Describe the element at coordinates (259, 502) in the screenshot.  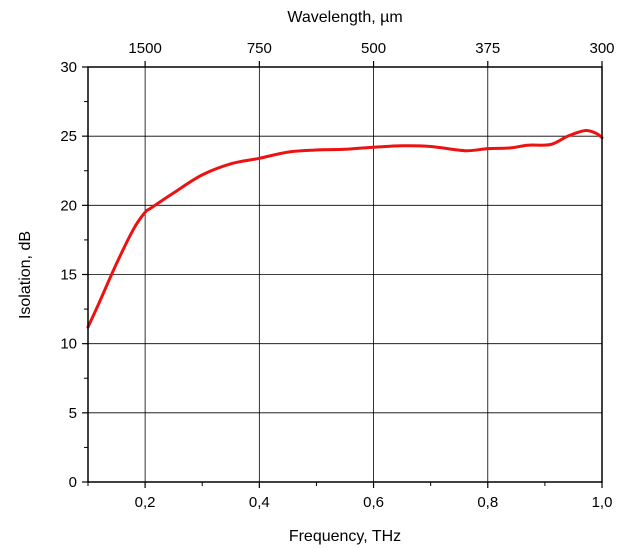
I see `x-tick-label: 0,4` at that location.